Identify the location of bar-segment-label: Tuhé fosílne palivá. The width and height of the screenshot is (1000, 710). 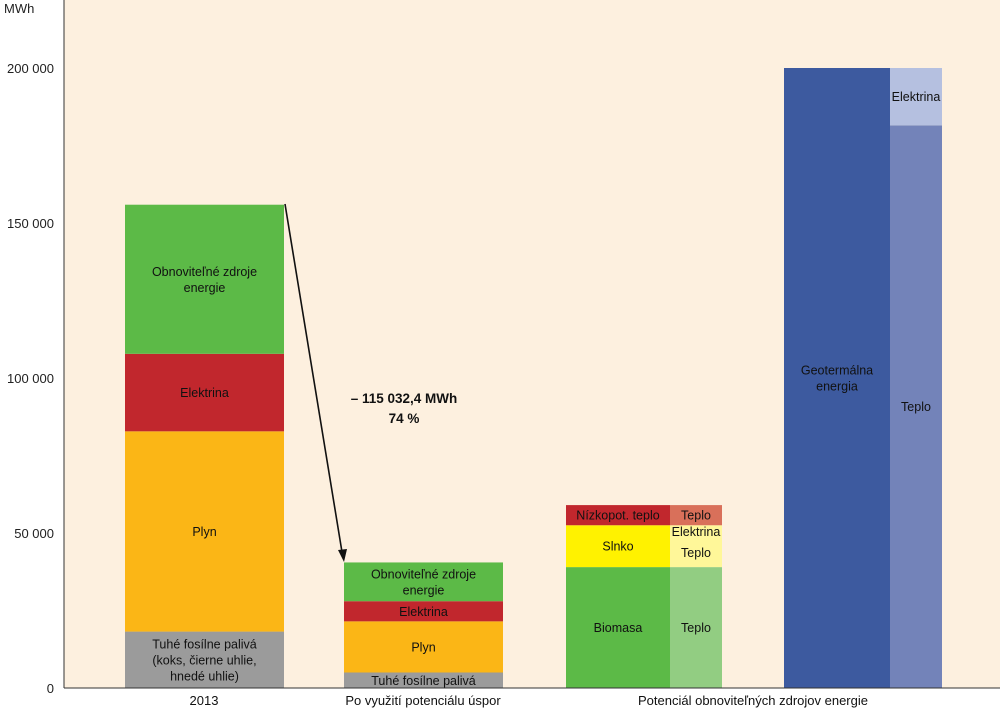
(423, 681).